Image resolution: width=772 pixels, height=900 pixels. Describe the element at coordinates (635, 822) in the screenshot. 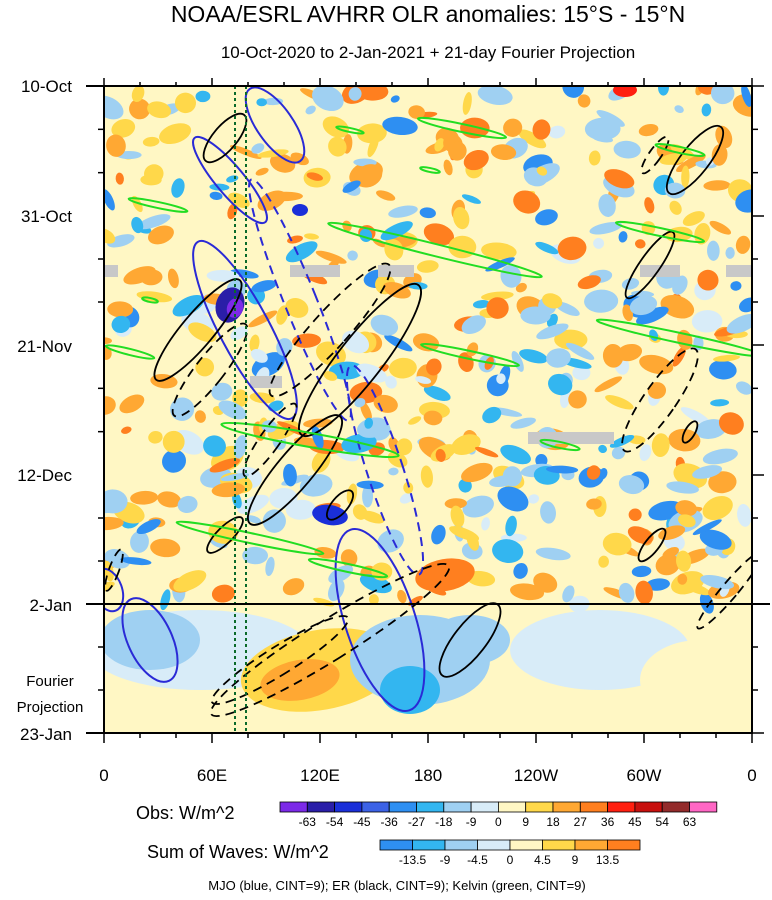

I see `colorbar-label: 45` at that location.